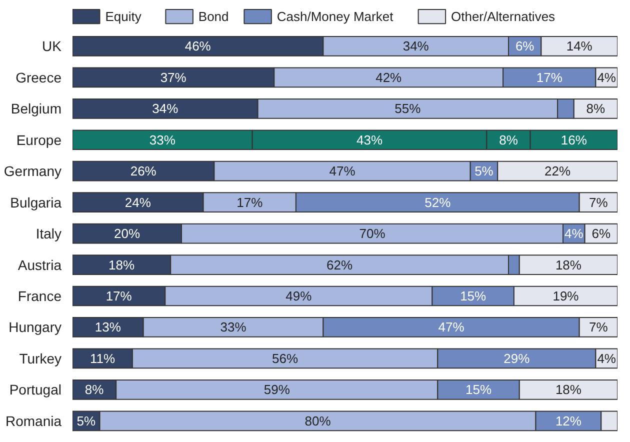 The height and width of the screenshot is (442, 630). Describe the element at coordinates (40, 358) in the screenshot. I see `y-tick-label: Turkey` at that location.